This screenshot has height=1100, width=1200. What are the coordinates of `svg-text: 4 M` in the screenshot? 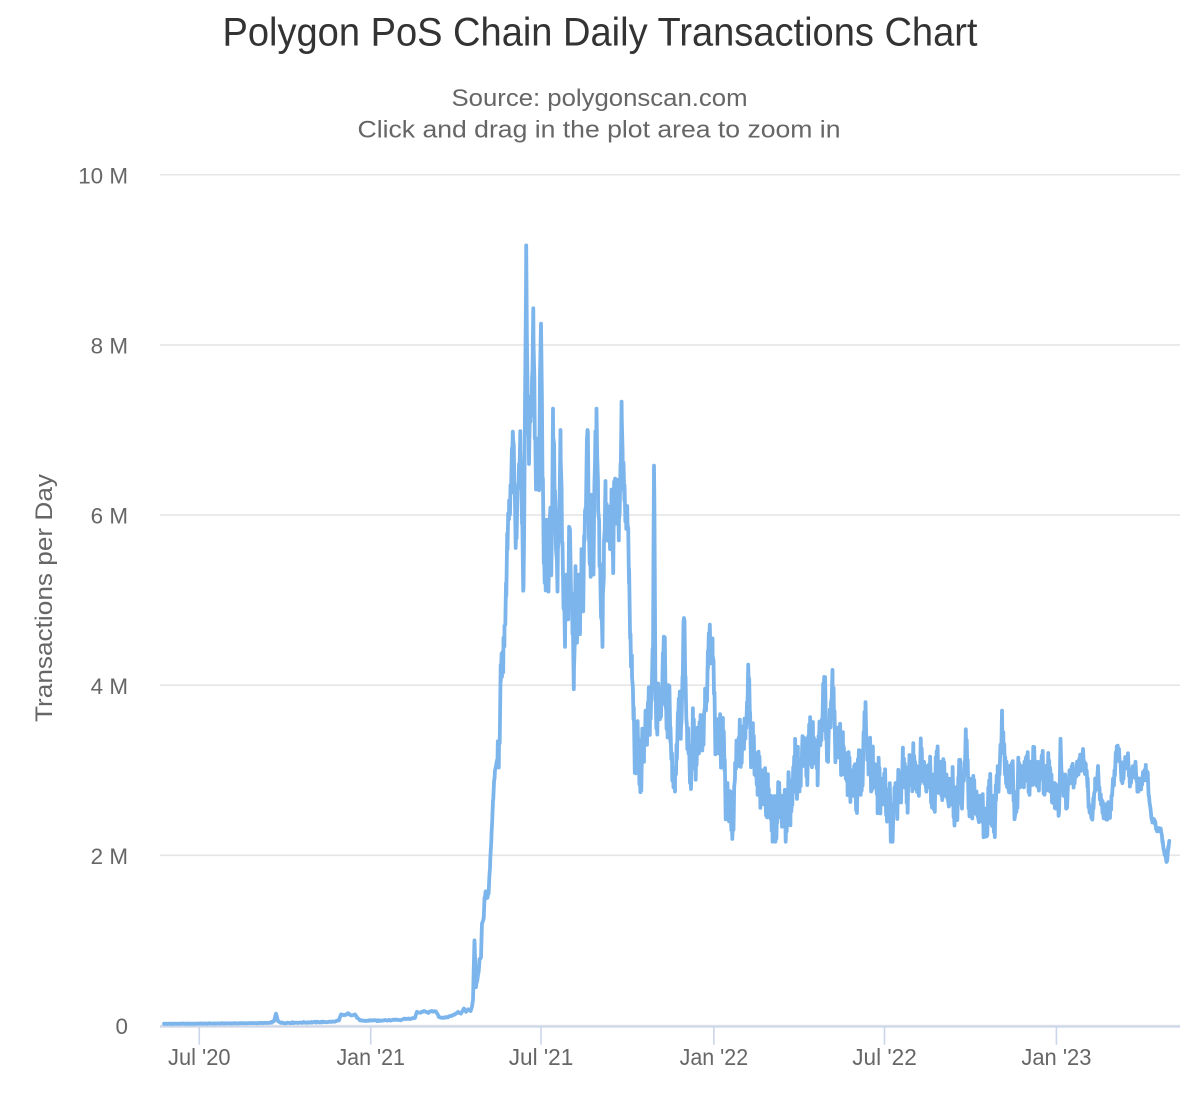 It's located at (109, 686).